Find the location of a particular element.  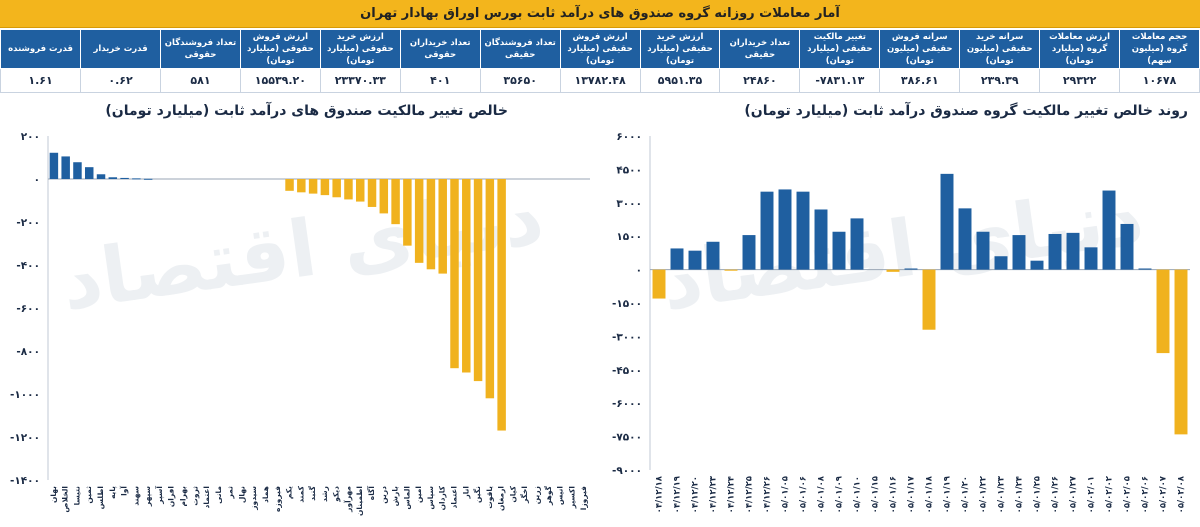

x-tick-label: اطلس is located at coordinates (100, 497).